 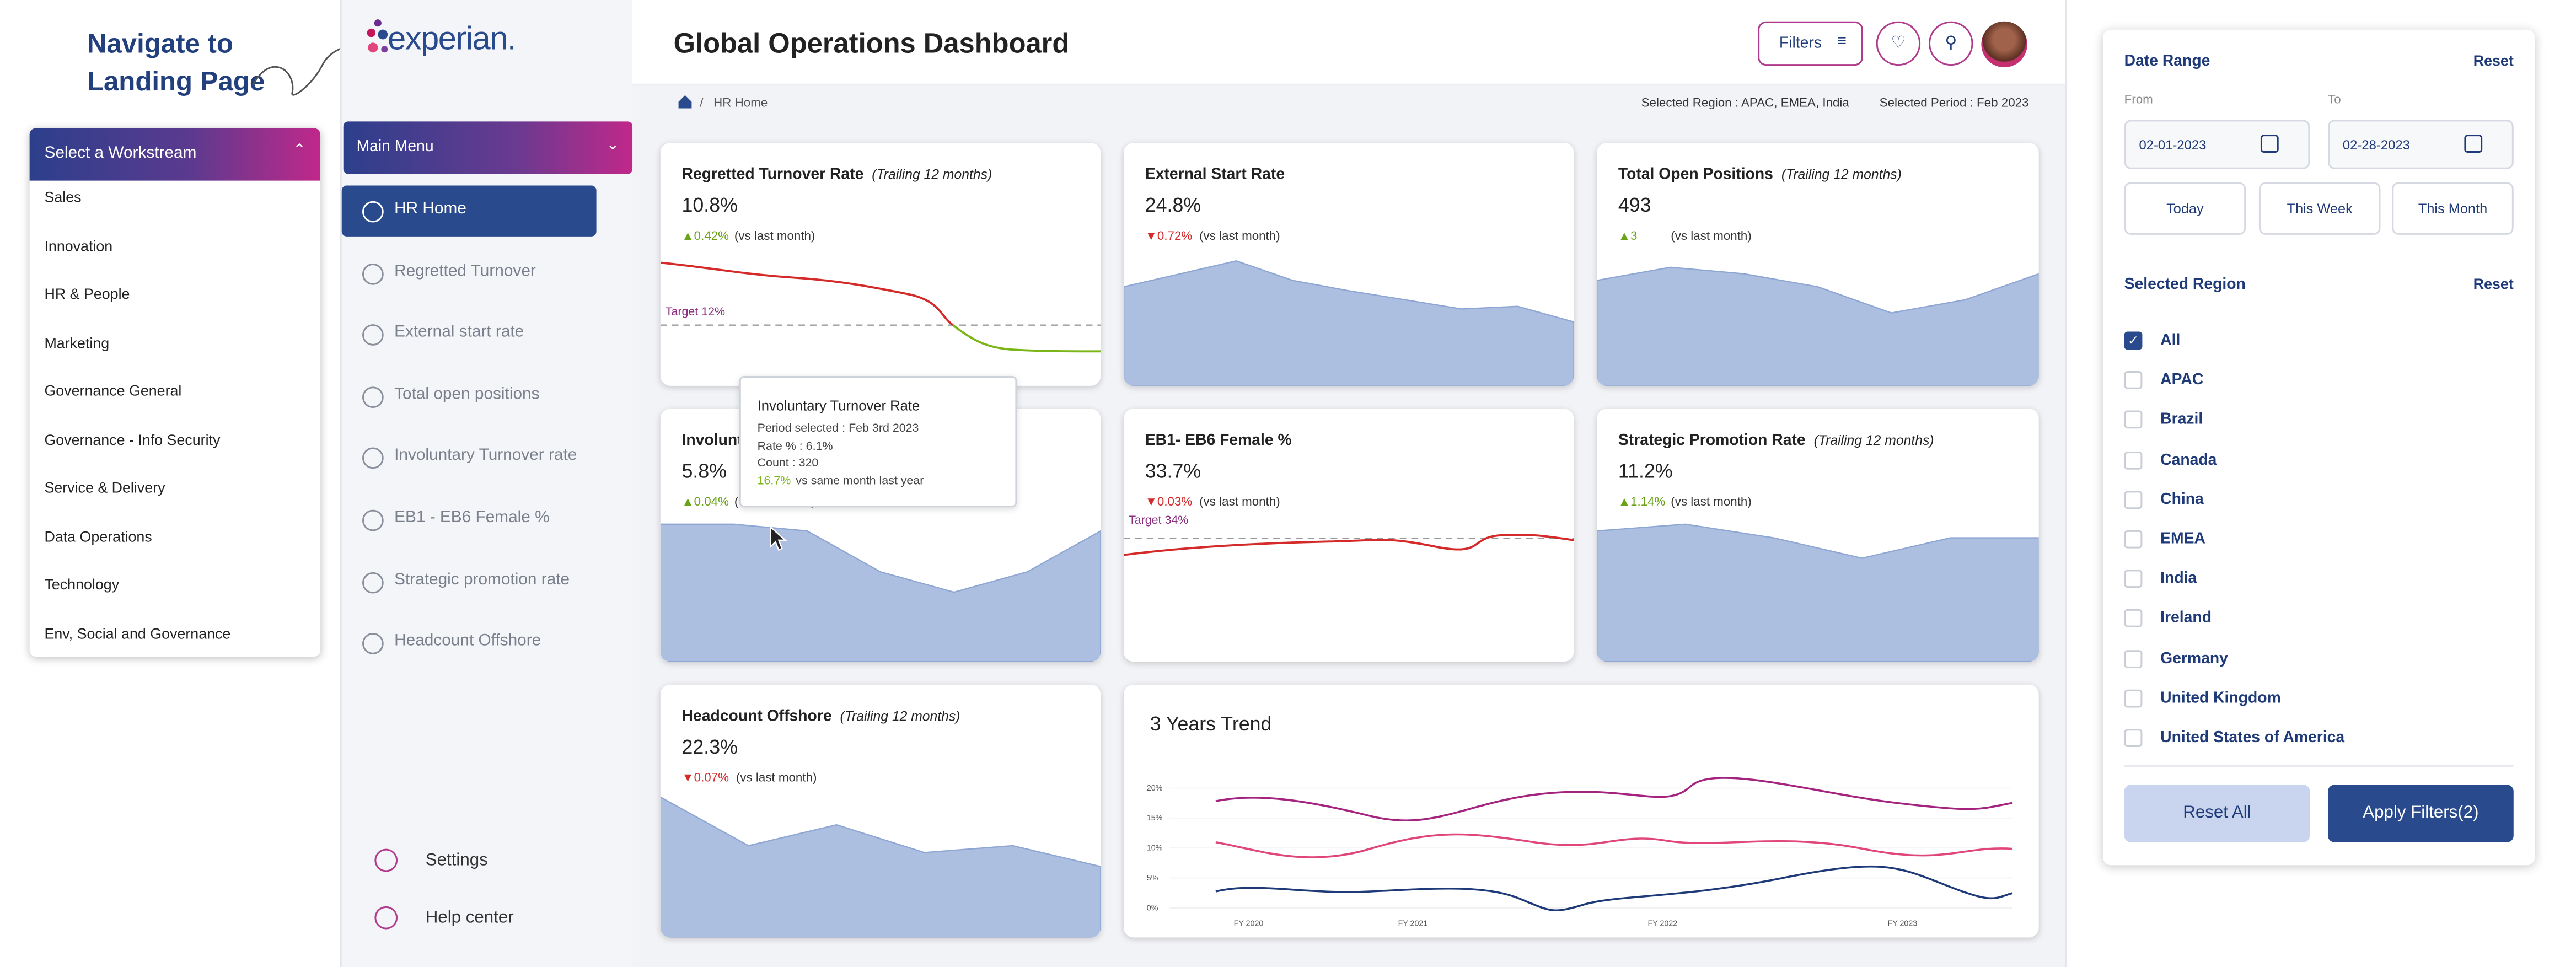 I want to click on brand: experian., so click(x=452, y=39).